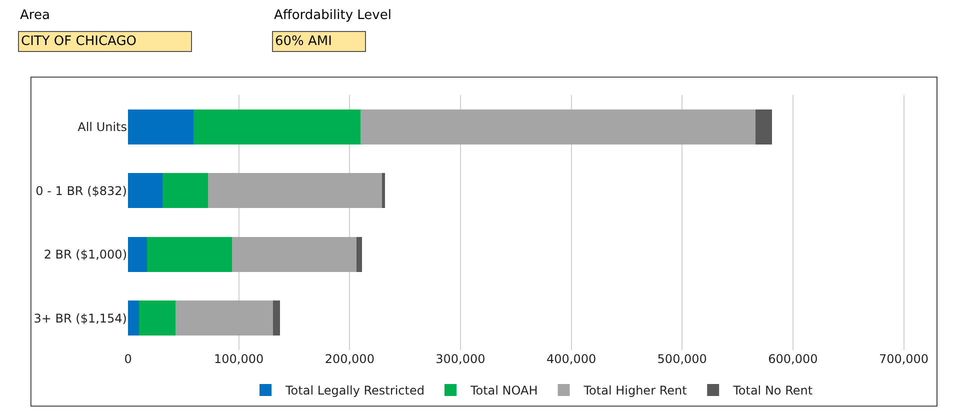  What do you see at coordinates (80, 318) in the screenshot?
I see `y-tick-label: 3+ BR ($1,154)` at bounding box center [80, 318].